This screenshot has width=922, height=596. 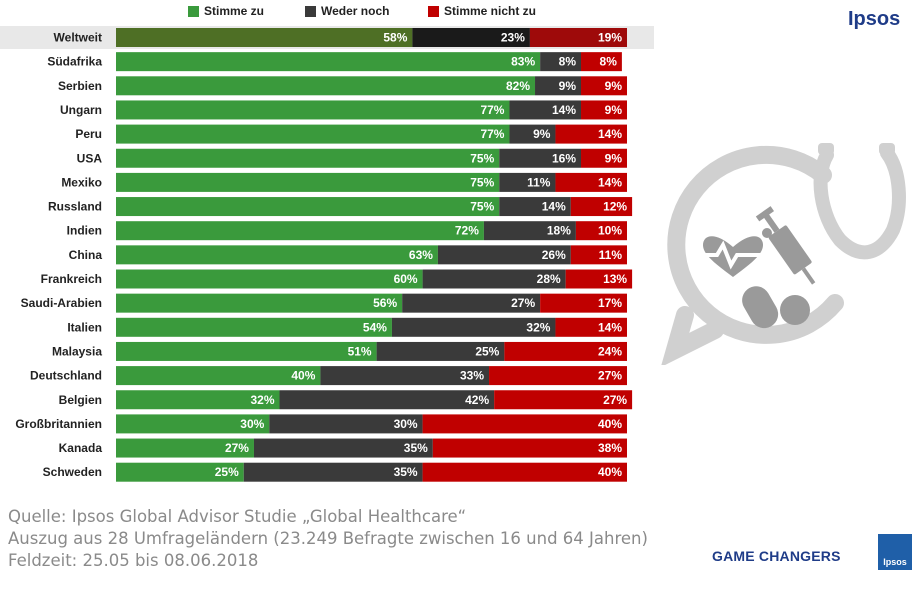 I want to click on value-label-stimme-nicht-zu-frankreich: 13%, so click(x=615, y=279).